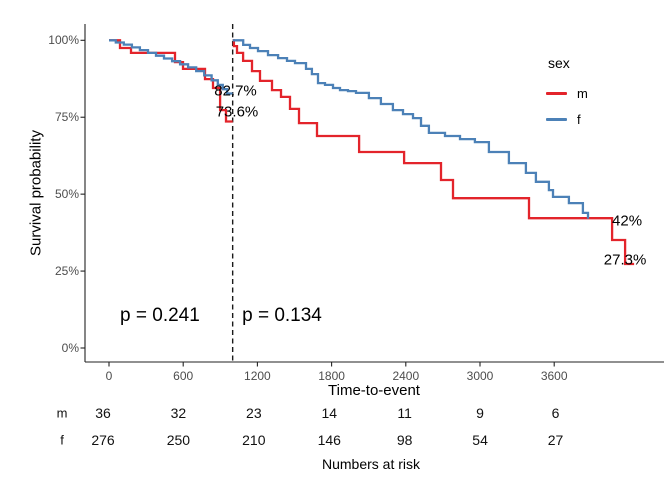 Image resolution: width=672 pixels, height=480 pixels. I want to click on legend-label-m: m, so click(582, 93).